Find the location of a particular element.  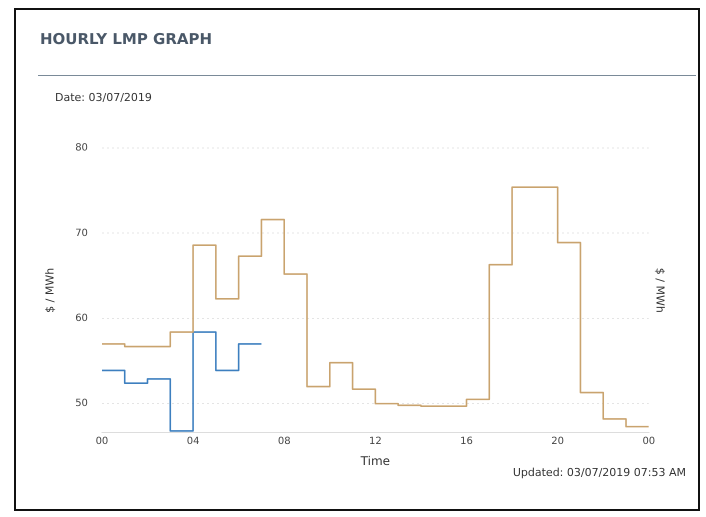

x-tick-label: 16 is located at coordinates (466, 442).